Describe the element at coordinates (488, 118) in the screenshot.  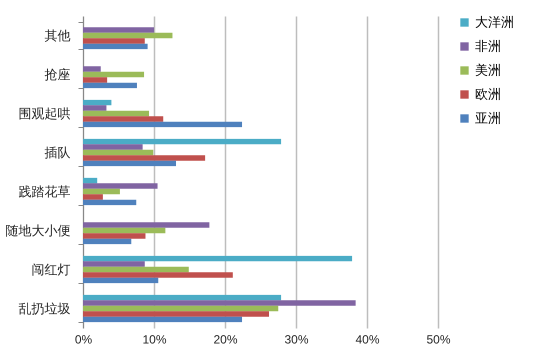
I see `legend-label: 亚洲` at that location.